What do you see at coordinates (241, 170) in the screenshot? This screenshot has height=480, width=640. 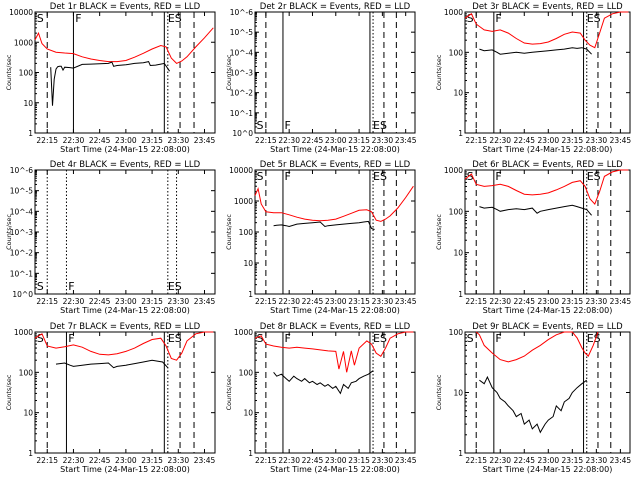 I see `y-tick-label: 10000` at bounding box center [241, 170].